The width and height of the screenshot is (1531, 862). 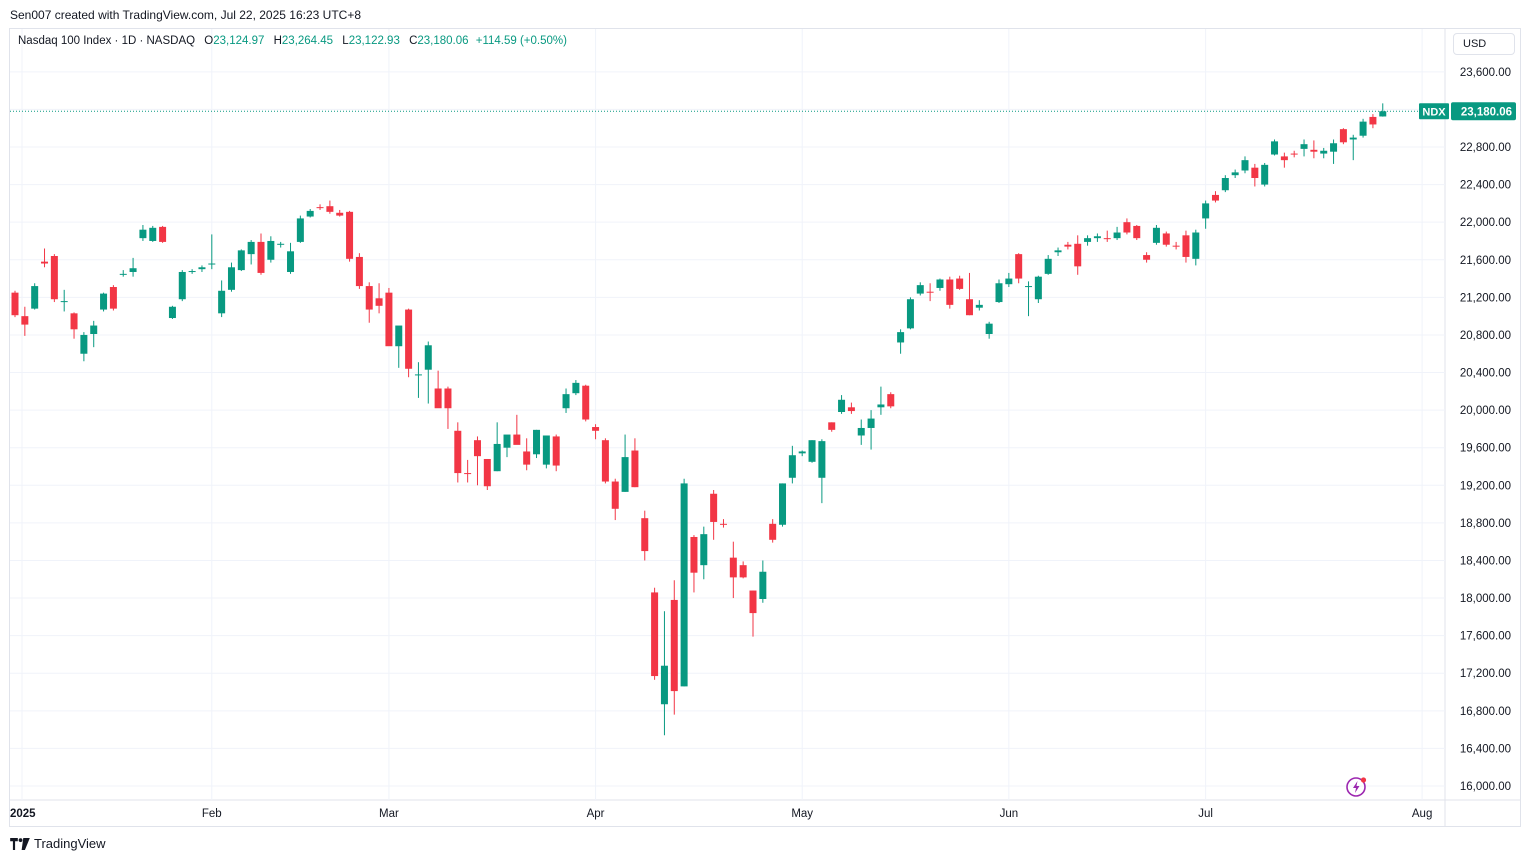 I want to click on y-tick-label: 16,800.00, so click(x=1485, y=712).